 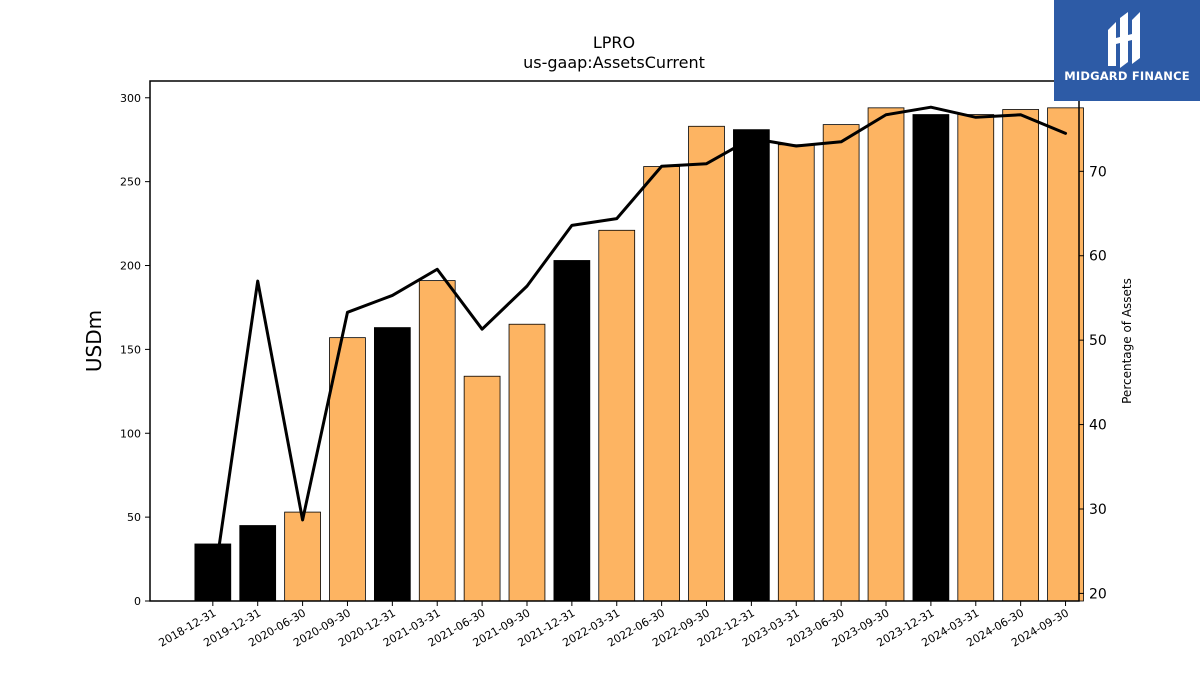 I want to click on y-axis-label: USDm, so click(x=94, y=341).